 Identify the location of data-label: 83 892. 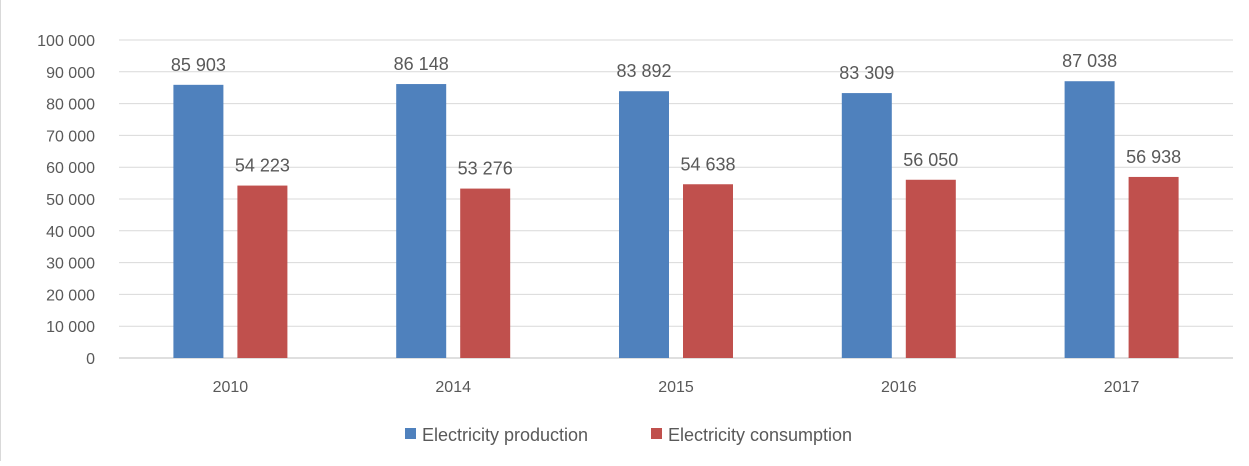
(643, 71).